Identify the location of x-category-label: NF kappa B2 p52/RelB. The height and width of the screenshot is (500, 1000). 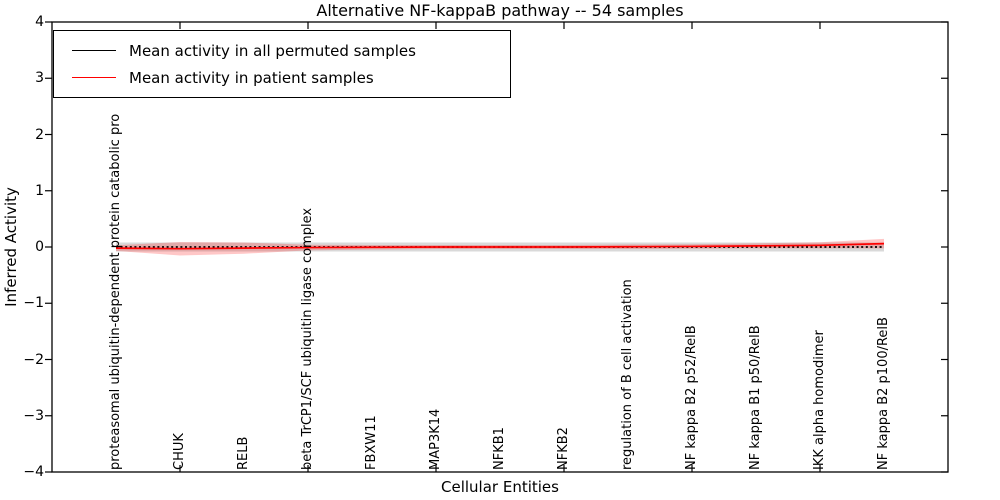
(691, 397).